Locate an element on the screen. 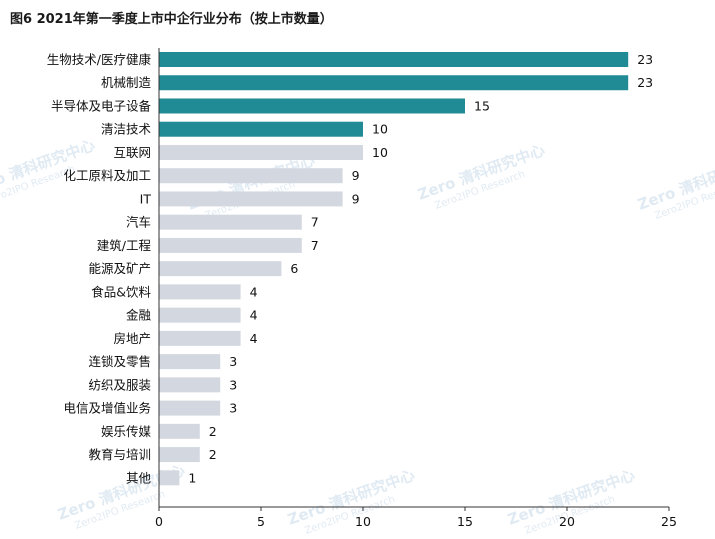 This screenshot has width=715, height=539. x-tick-label: 10 is located at coordinates (363, 521).